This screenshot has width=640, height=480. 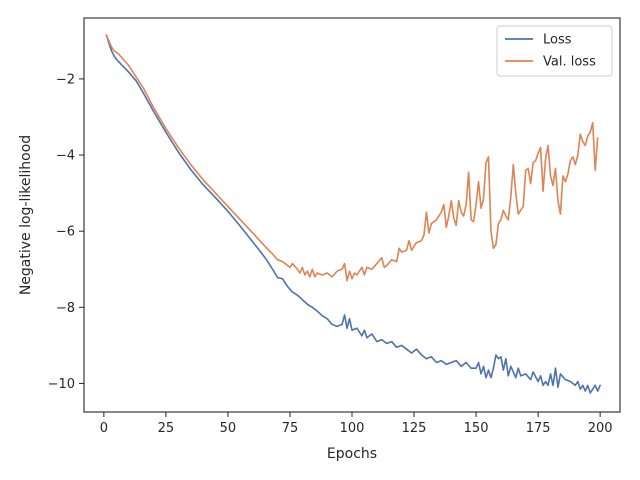 What do you see at coordinates (166, 428) in the screenshot?
I see `x-tick-label: 25` at bounding box center [166, 428].